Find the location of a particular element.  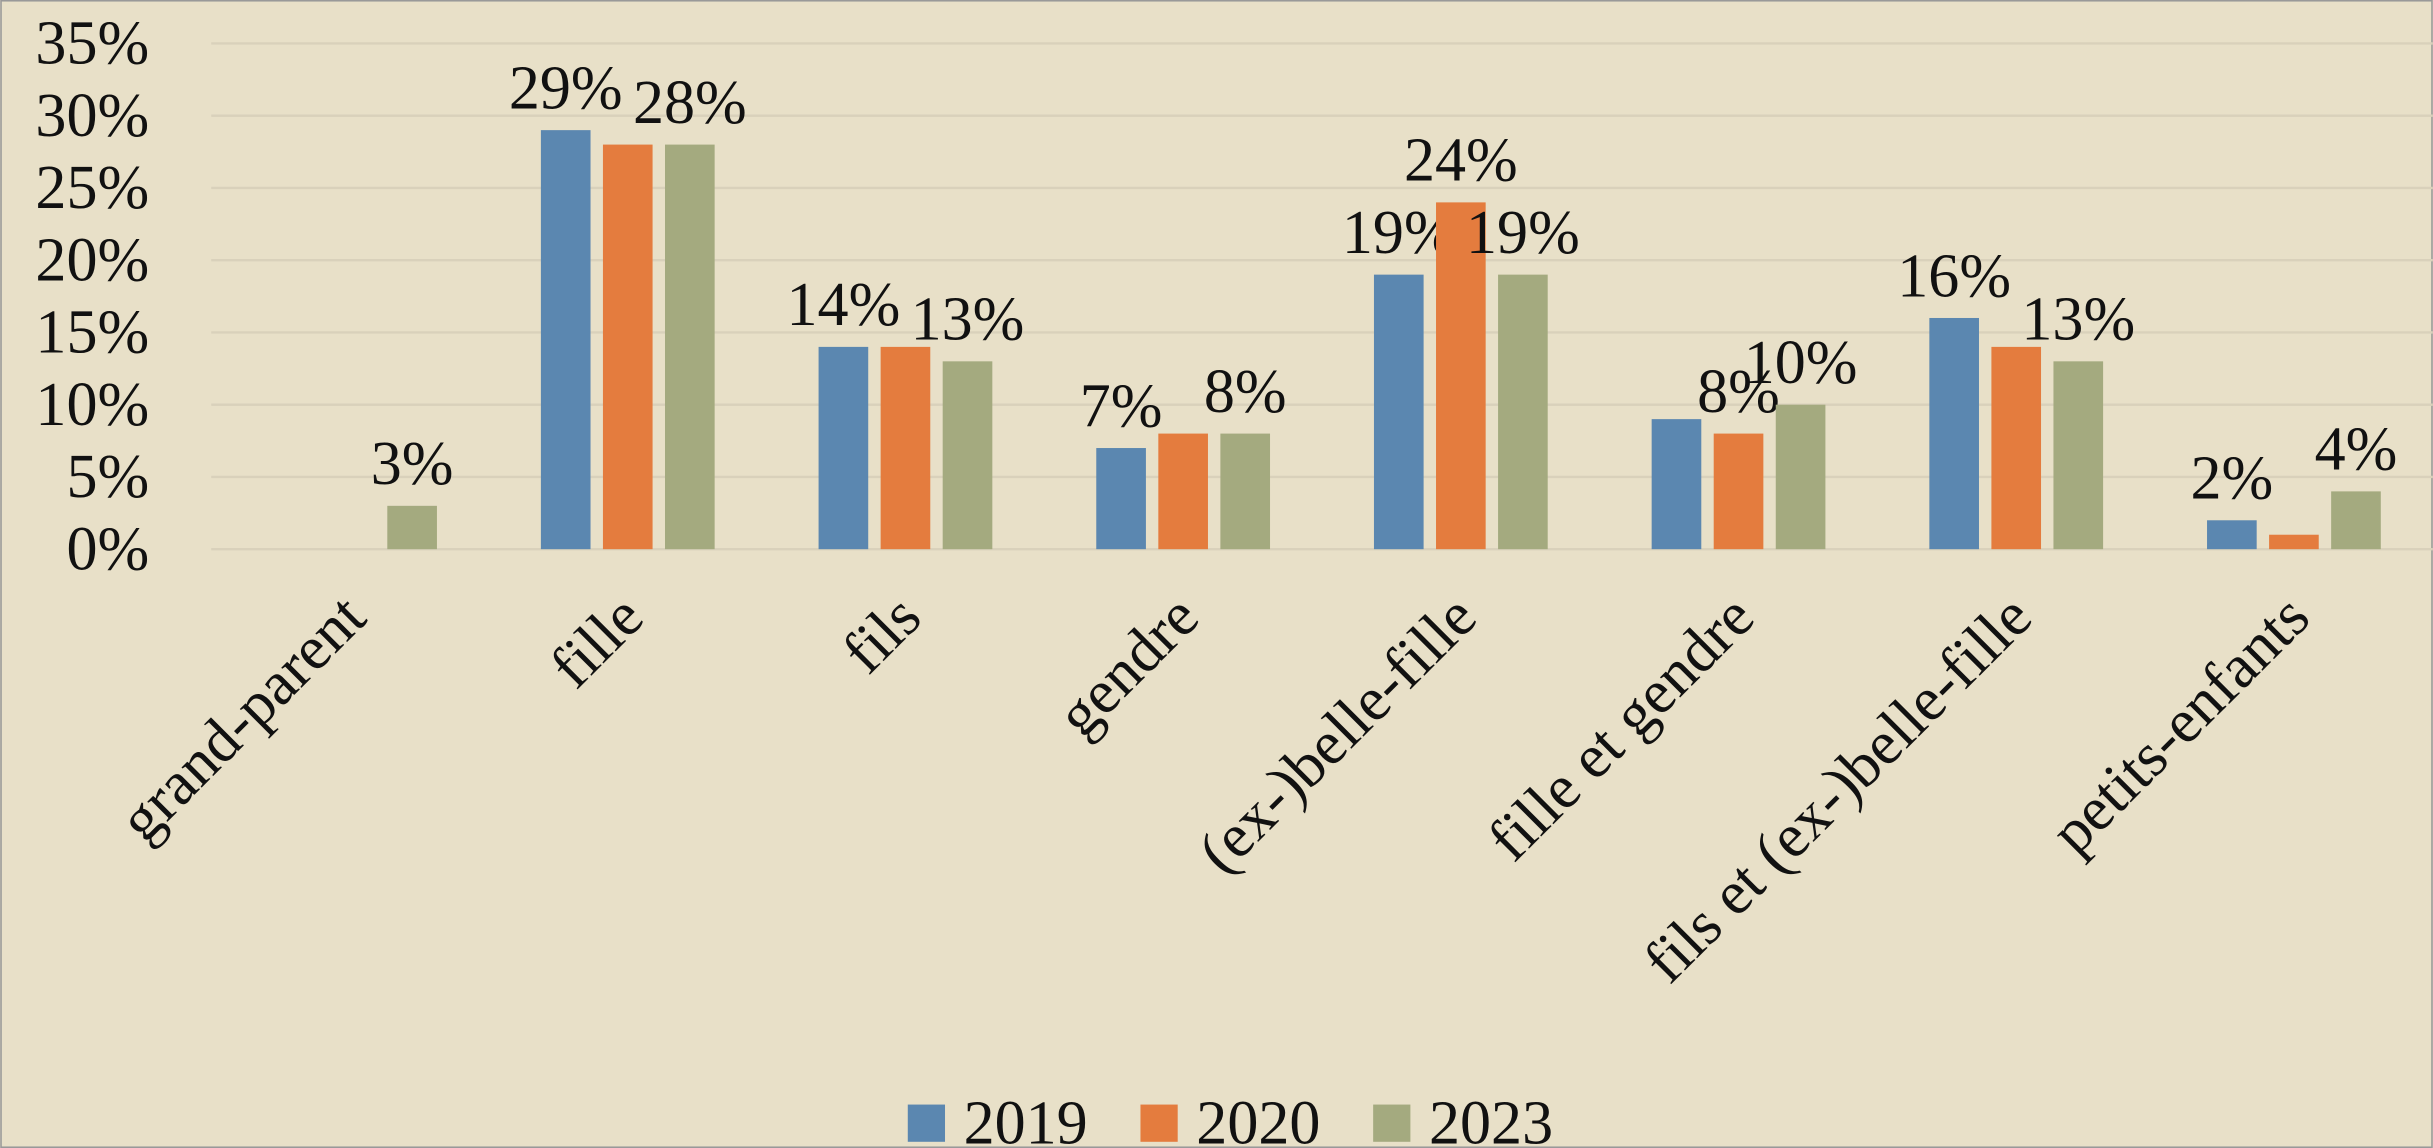

data-label: 19% is located at coordinates (1523, 233).